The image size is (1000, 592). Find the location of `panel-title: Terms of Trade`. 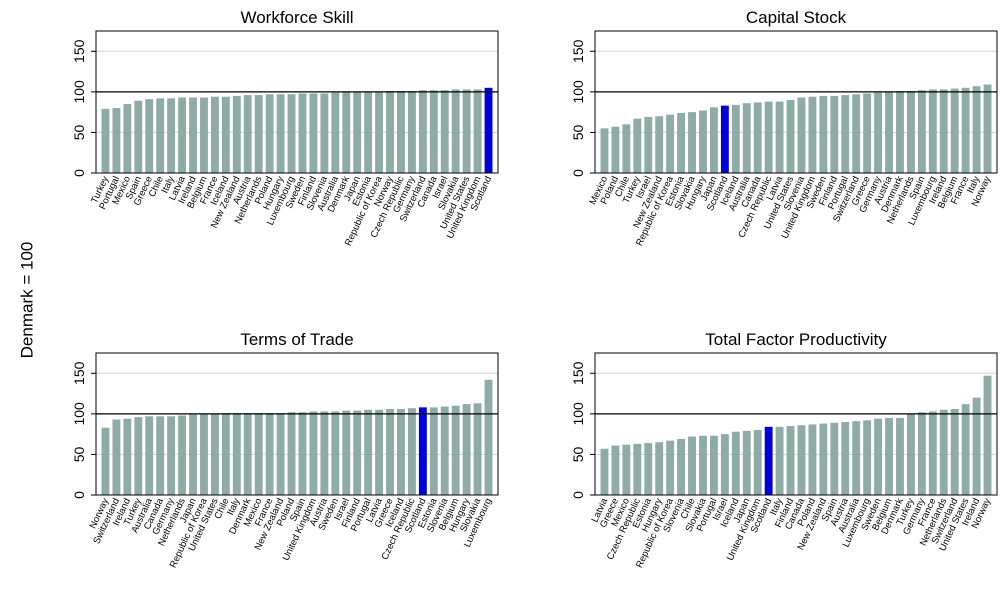

panel-title: Terms of Trade is located at coordinates (296, 339).